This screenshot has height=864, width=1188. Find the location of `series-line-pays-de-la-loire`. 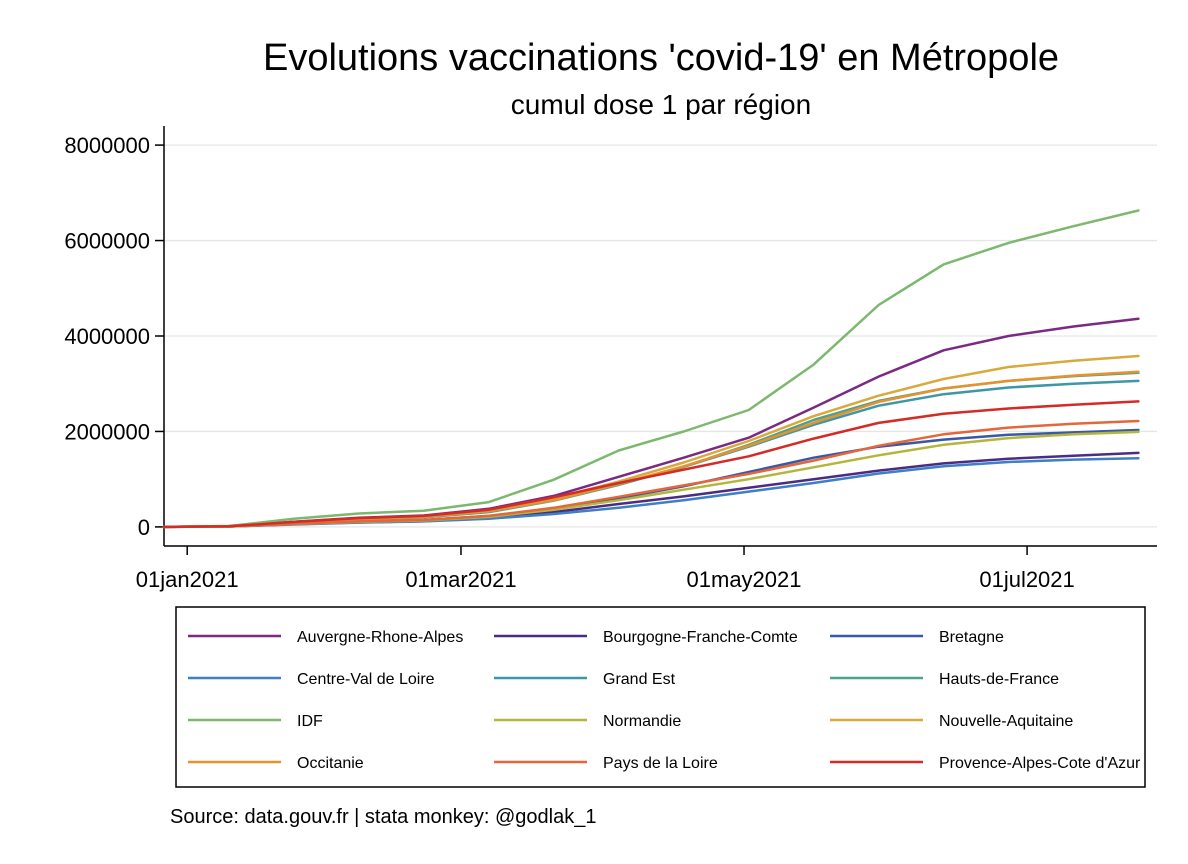

series-line-pays-de-la-loire is located at coordinates (651, 474).